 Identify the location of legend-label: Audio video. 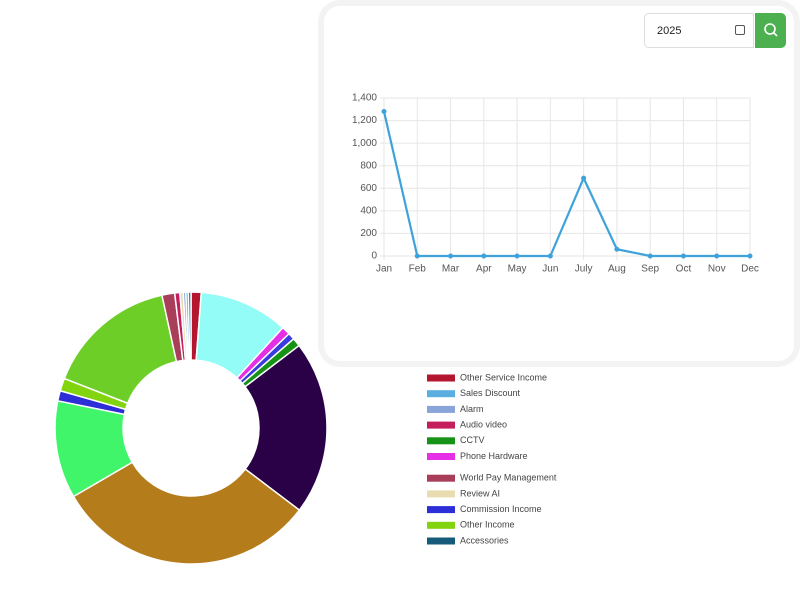
(483, 424).